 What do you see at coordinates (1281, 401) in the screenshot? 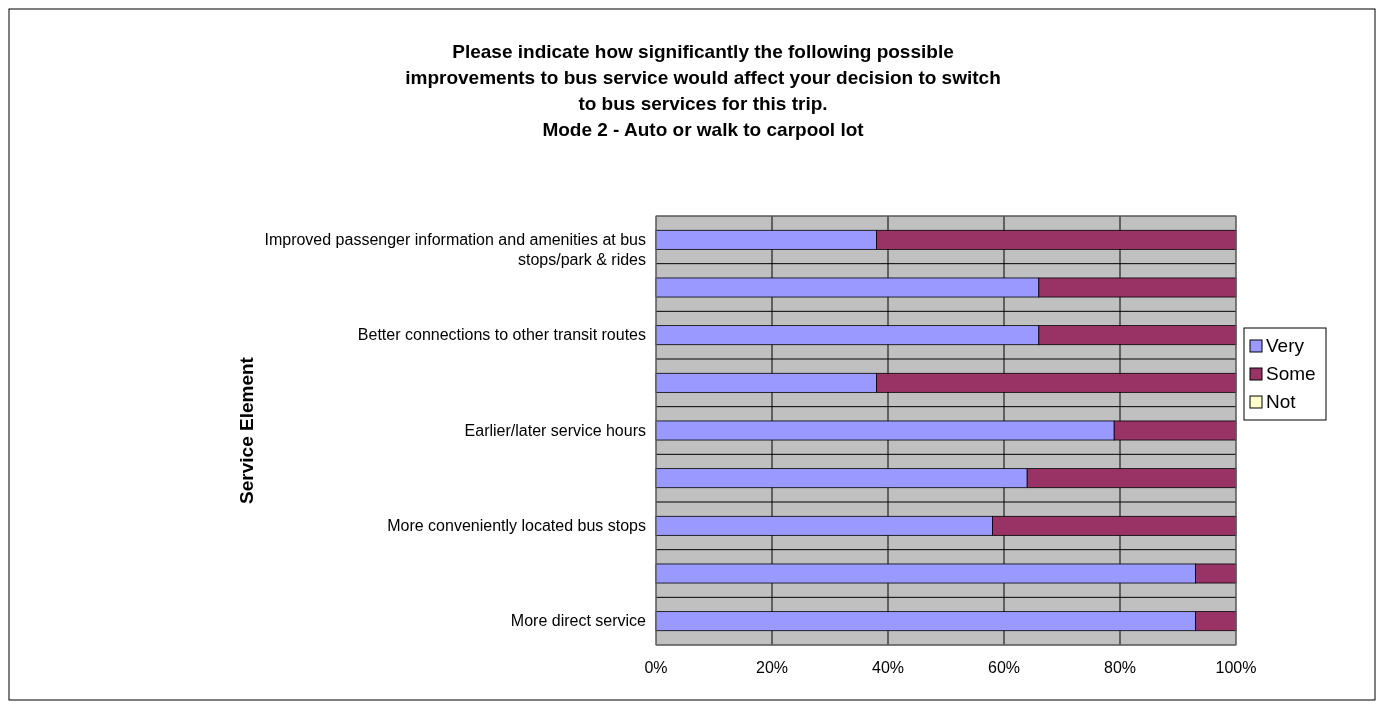
I see `legend-label: Not` at bounding box center [1281, 401].